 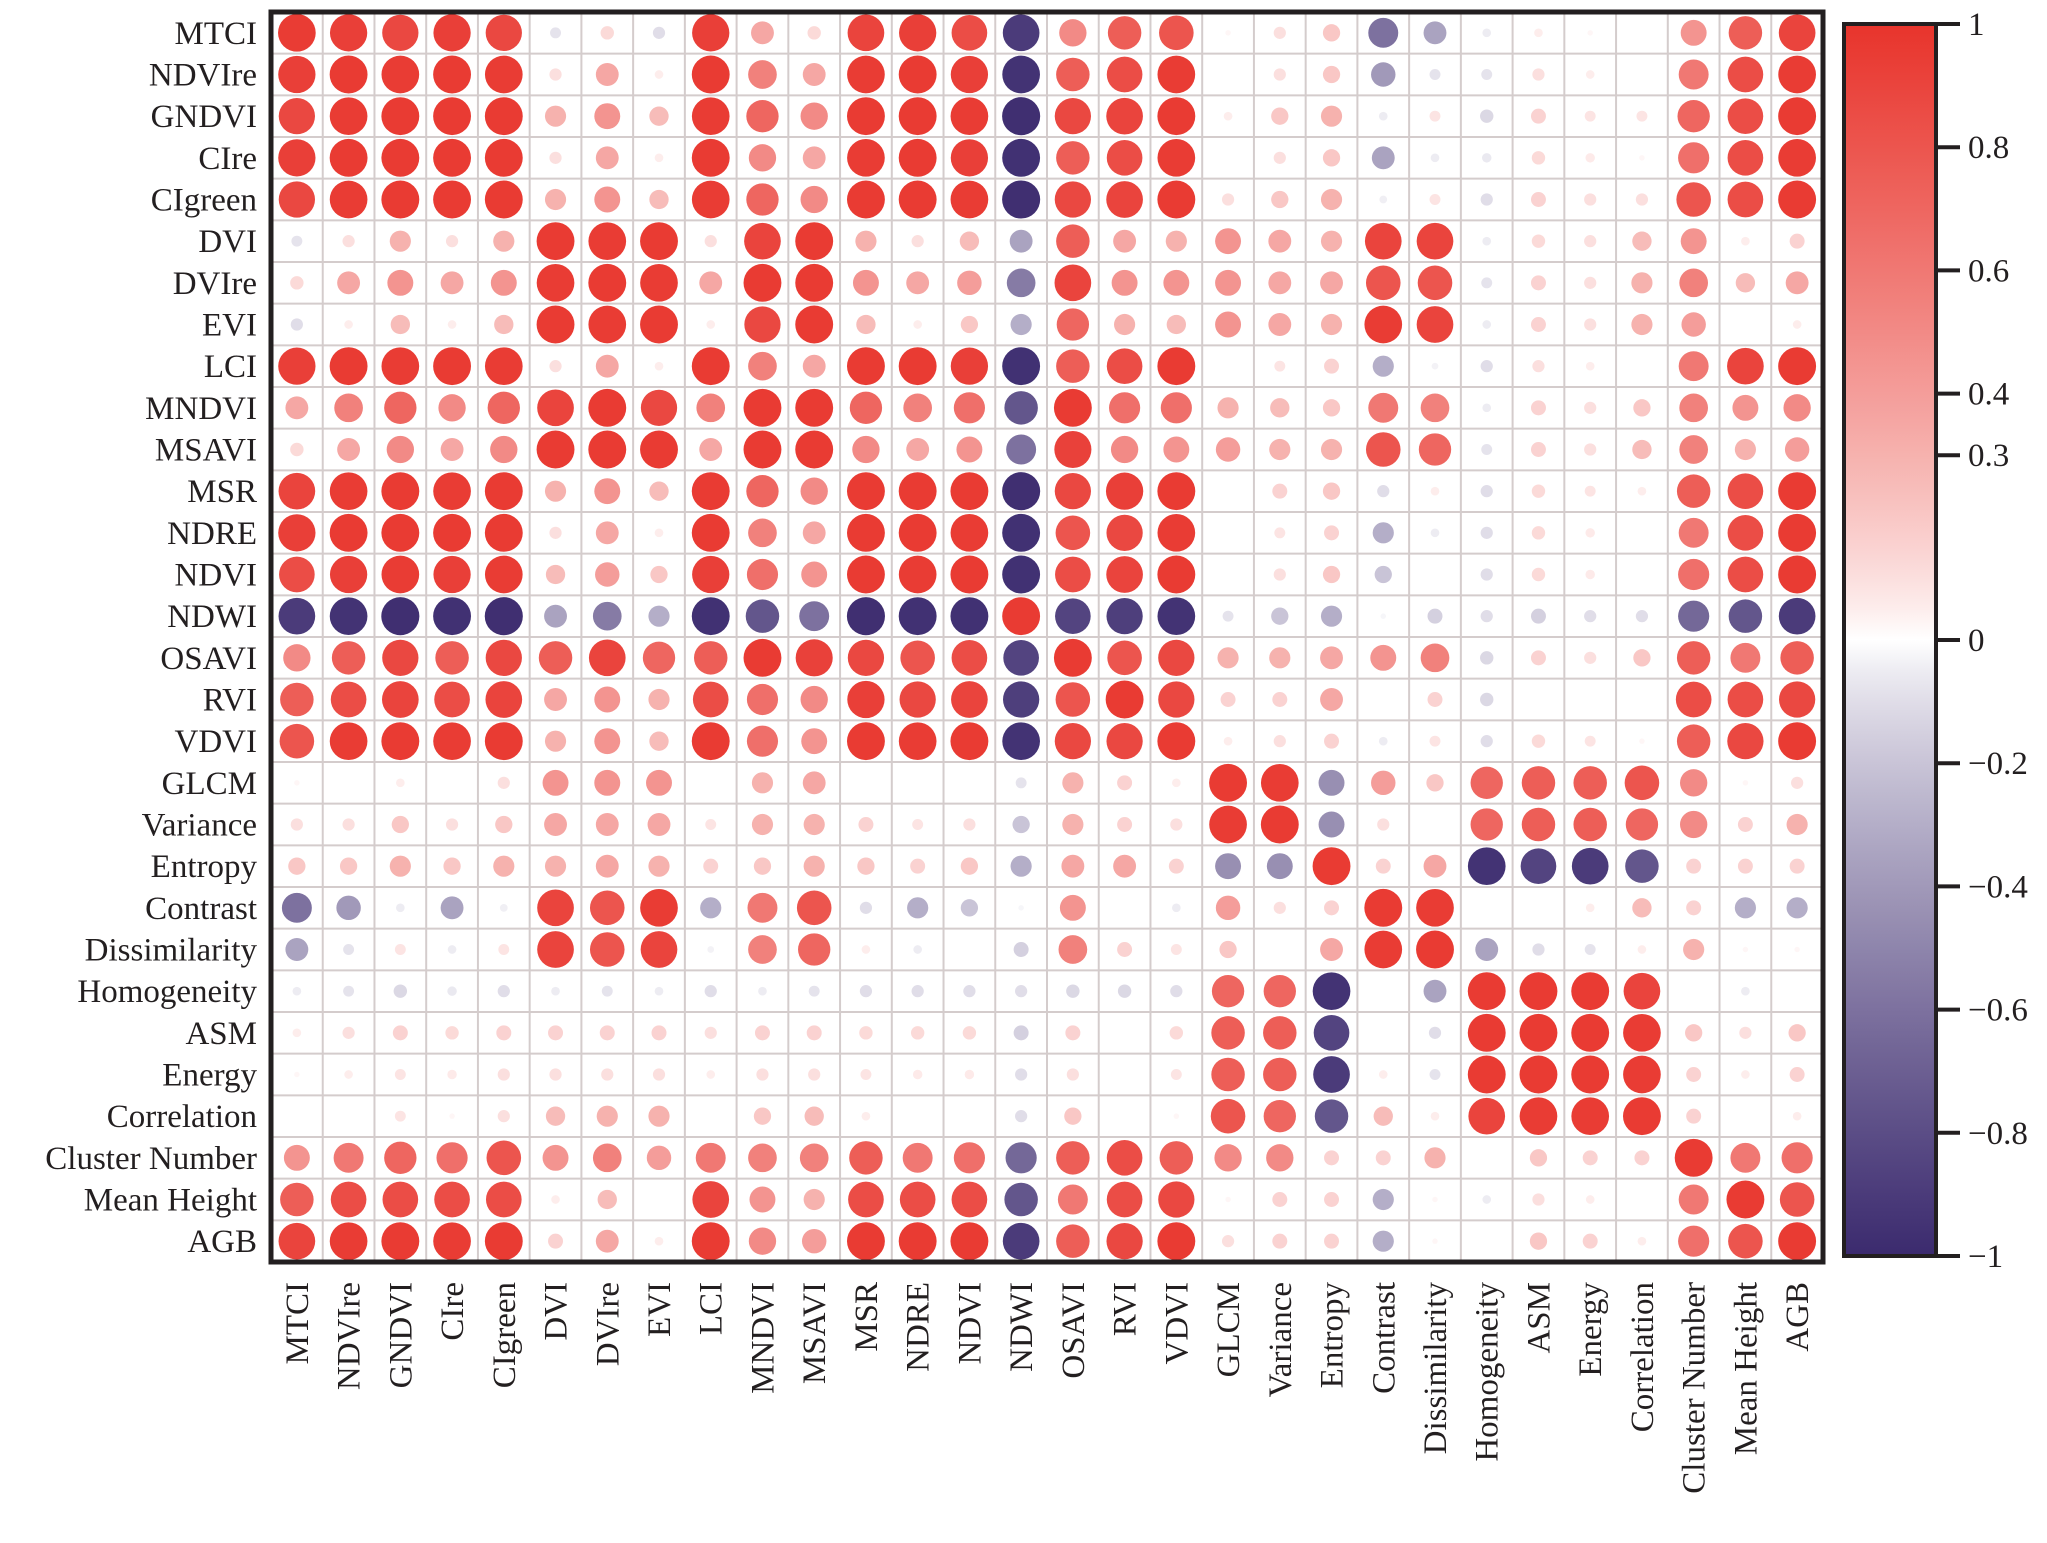 What do you see at coordinates (1279, 782) in the screenshot?
I see `corr-dot-glcm-variance` at bounding box center [1279, 782].